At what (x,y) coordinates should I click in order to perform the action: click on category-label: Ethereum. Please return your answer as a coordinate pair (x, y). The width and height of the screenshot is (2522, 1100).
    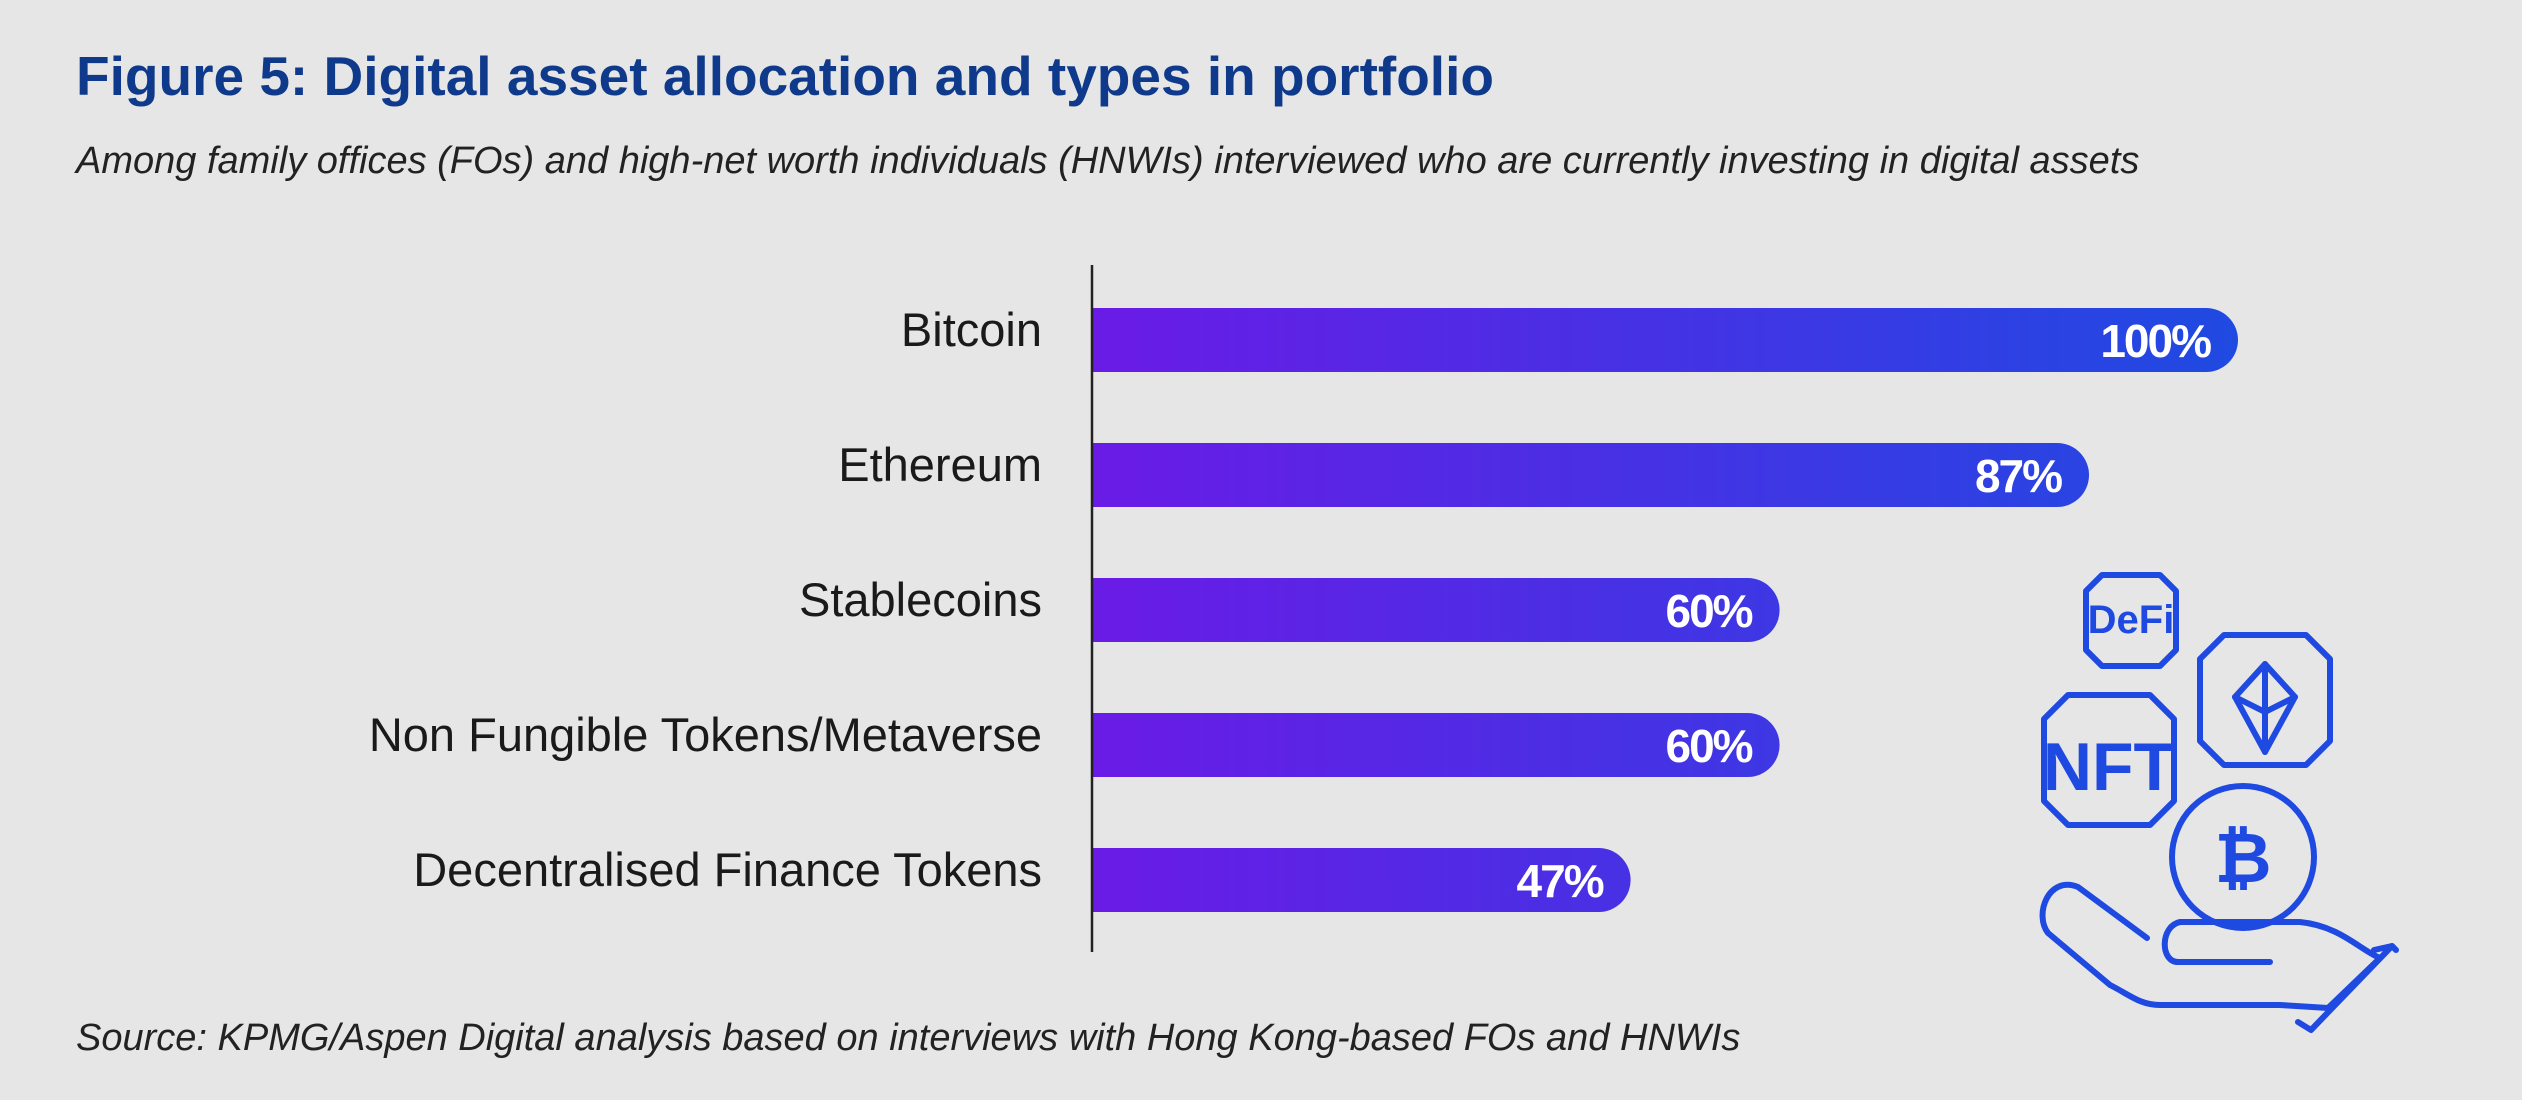
    Looking at the image, I should click on (940, 464).